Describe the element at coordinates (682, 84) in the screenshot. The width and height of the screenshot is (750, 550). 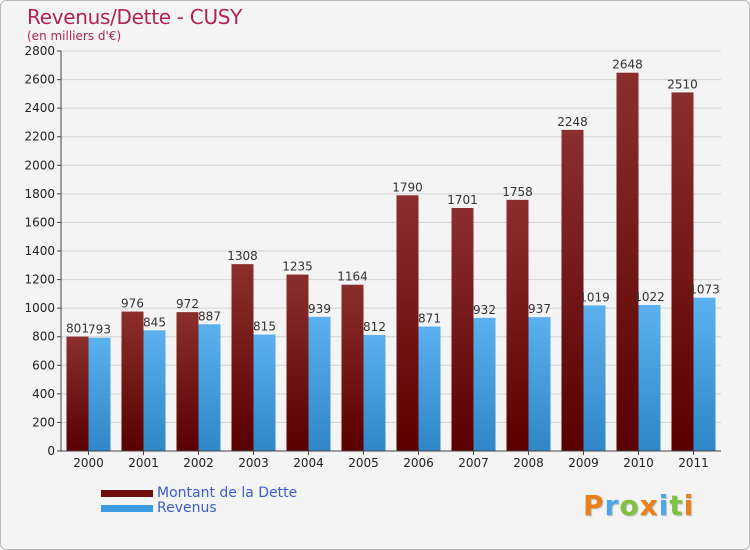
I see `data-label-debt: 2510` at that location.